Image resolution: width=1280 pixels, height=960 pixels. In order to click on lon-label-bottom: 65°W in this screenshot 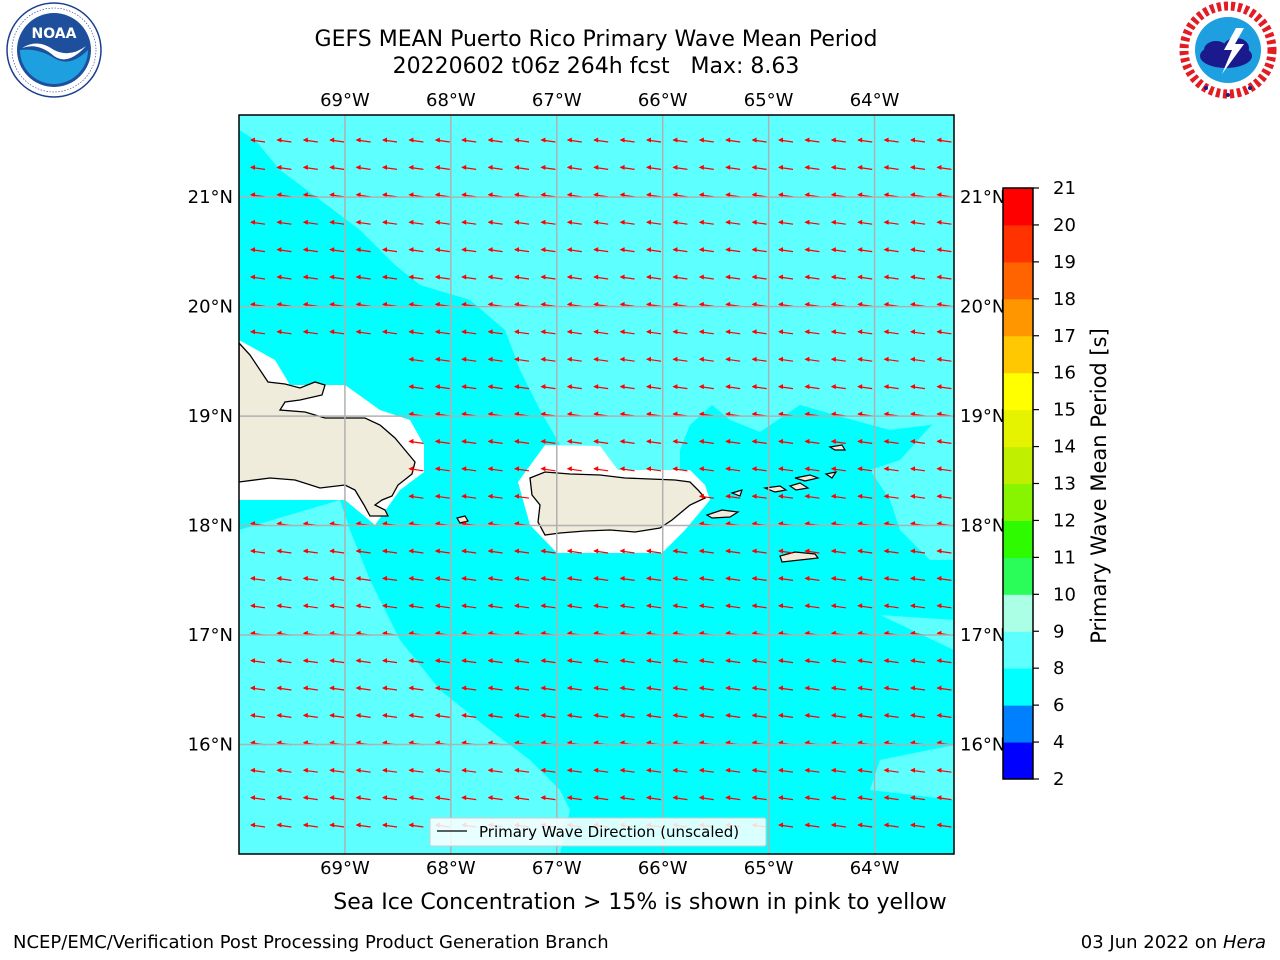, I will do `click(769, 868)`.